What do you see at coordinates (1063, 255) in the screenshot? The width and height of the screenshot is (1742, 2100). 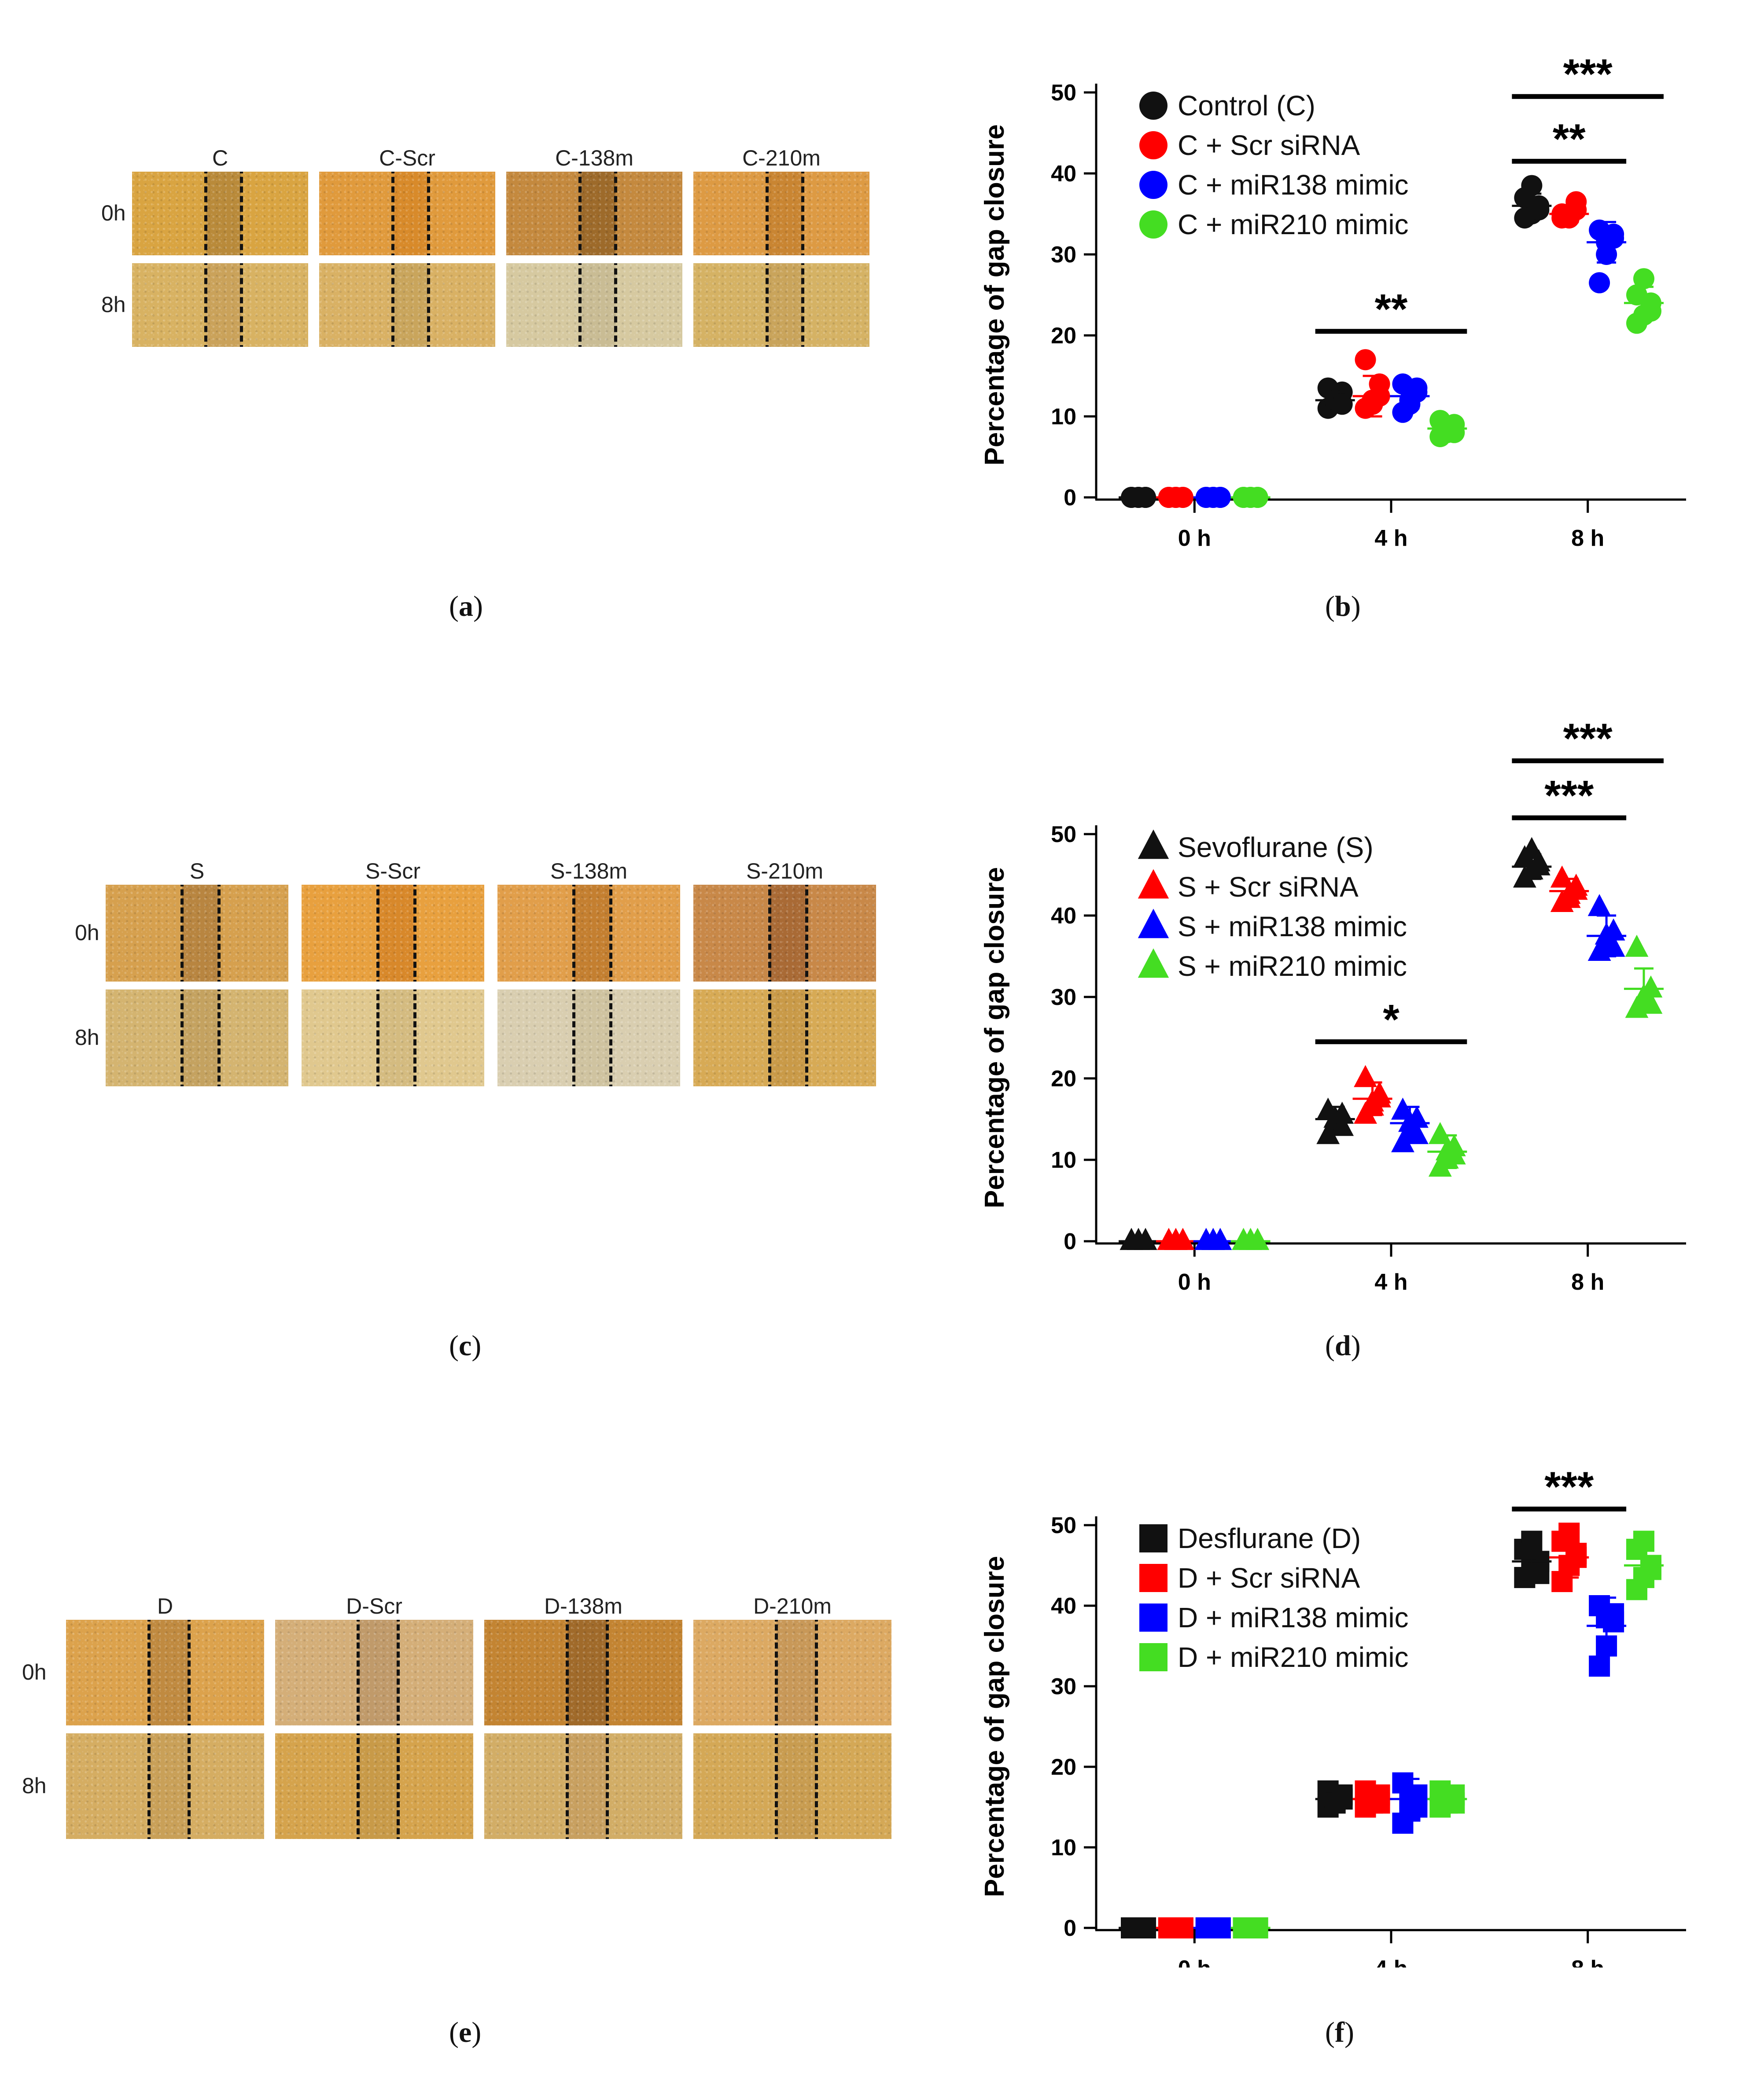 I see `y-tick-label: 30` at bounding box center [1063, 255].